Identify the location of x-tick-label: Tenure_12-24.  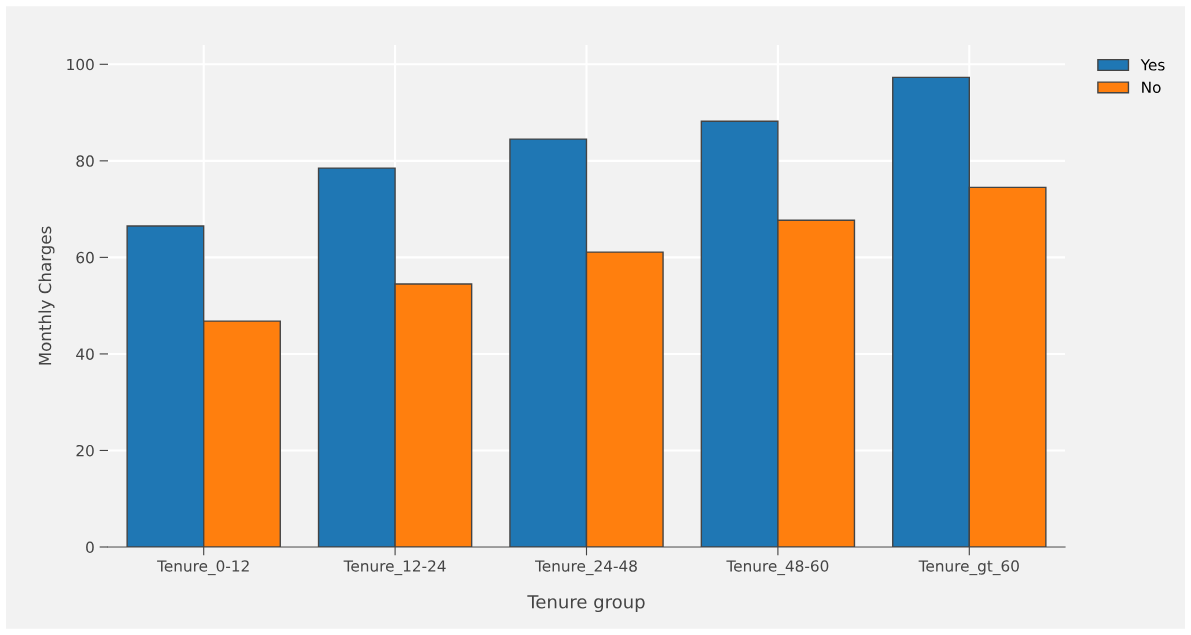
(394, 568).